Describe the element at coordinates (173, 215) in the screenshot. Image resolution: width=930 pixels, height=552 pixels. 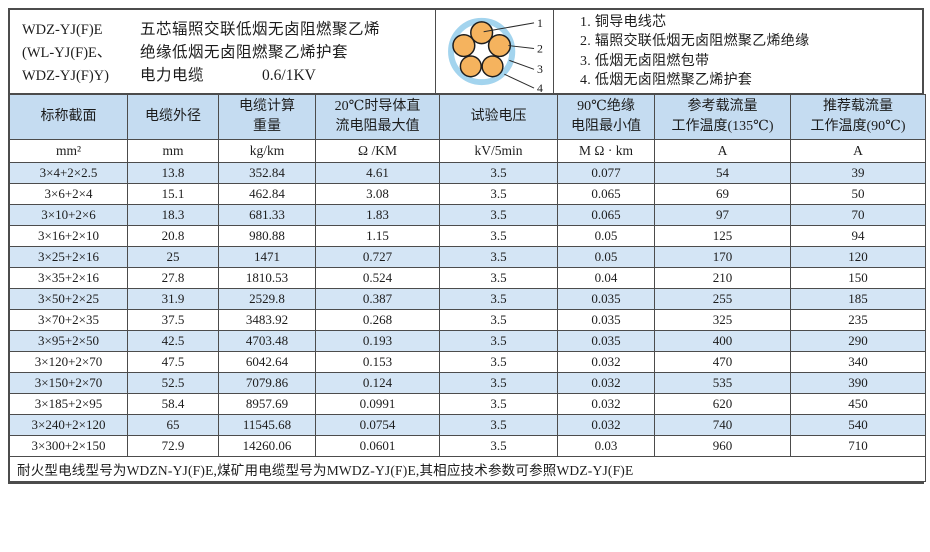
I see `table-cell: 18.3` at that location.